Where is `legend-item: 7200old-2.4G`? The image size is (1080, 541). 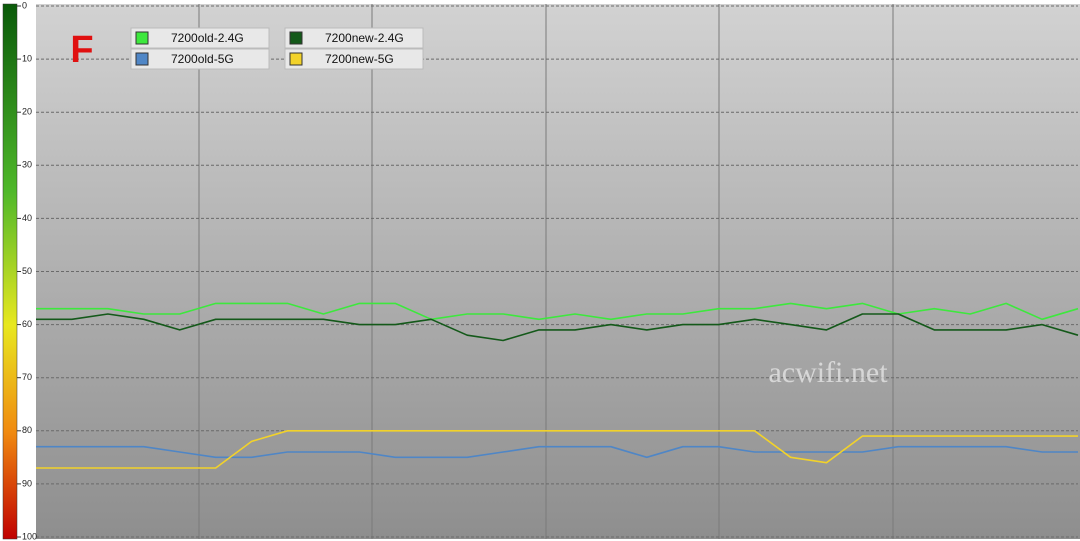
legend-item: 7200old-2.4G is located at coordinates (200, 38).